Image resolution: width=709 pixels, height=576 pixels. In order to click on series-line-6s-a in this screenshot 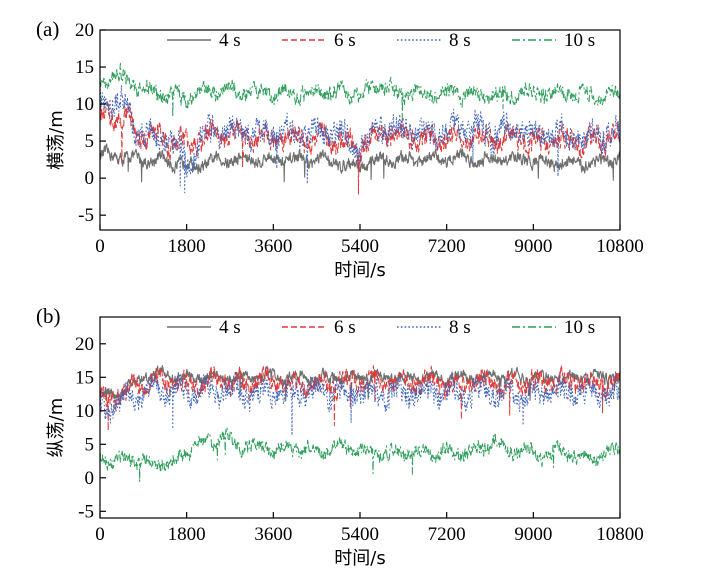, I will do `click(360, 148)`.